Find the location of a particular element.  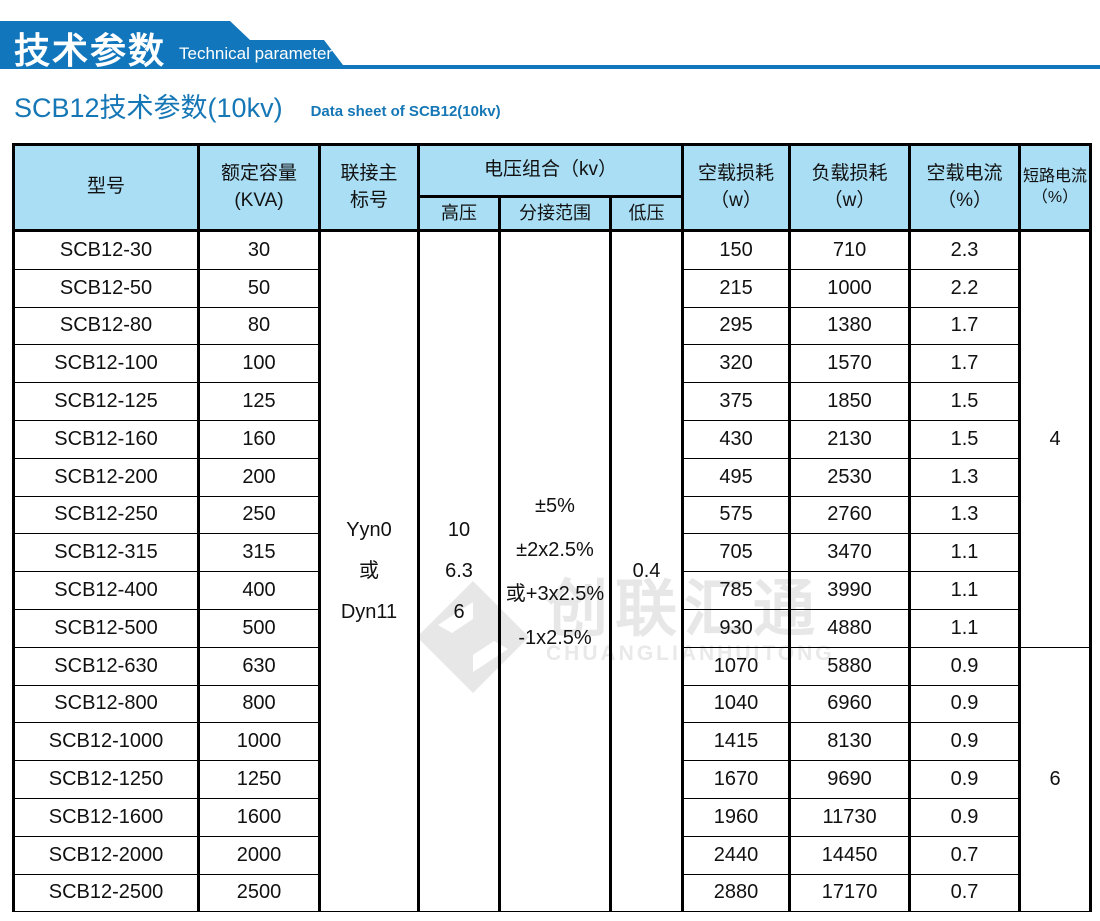

load-loss-cell: 14450 is located at coordinates (850, 855).